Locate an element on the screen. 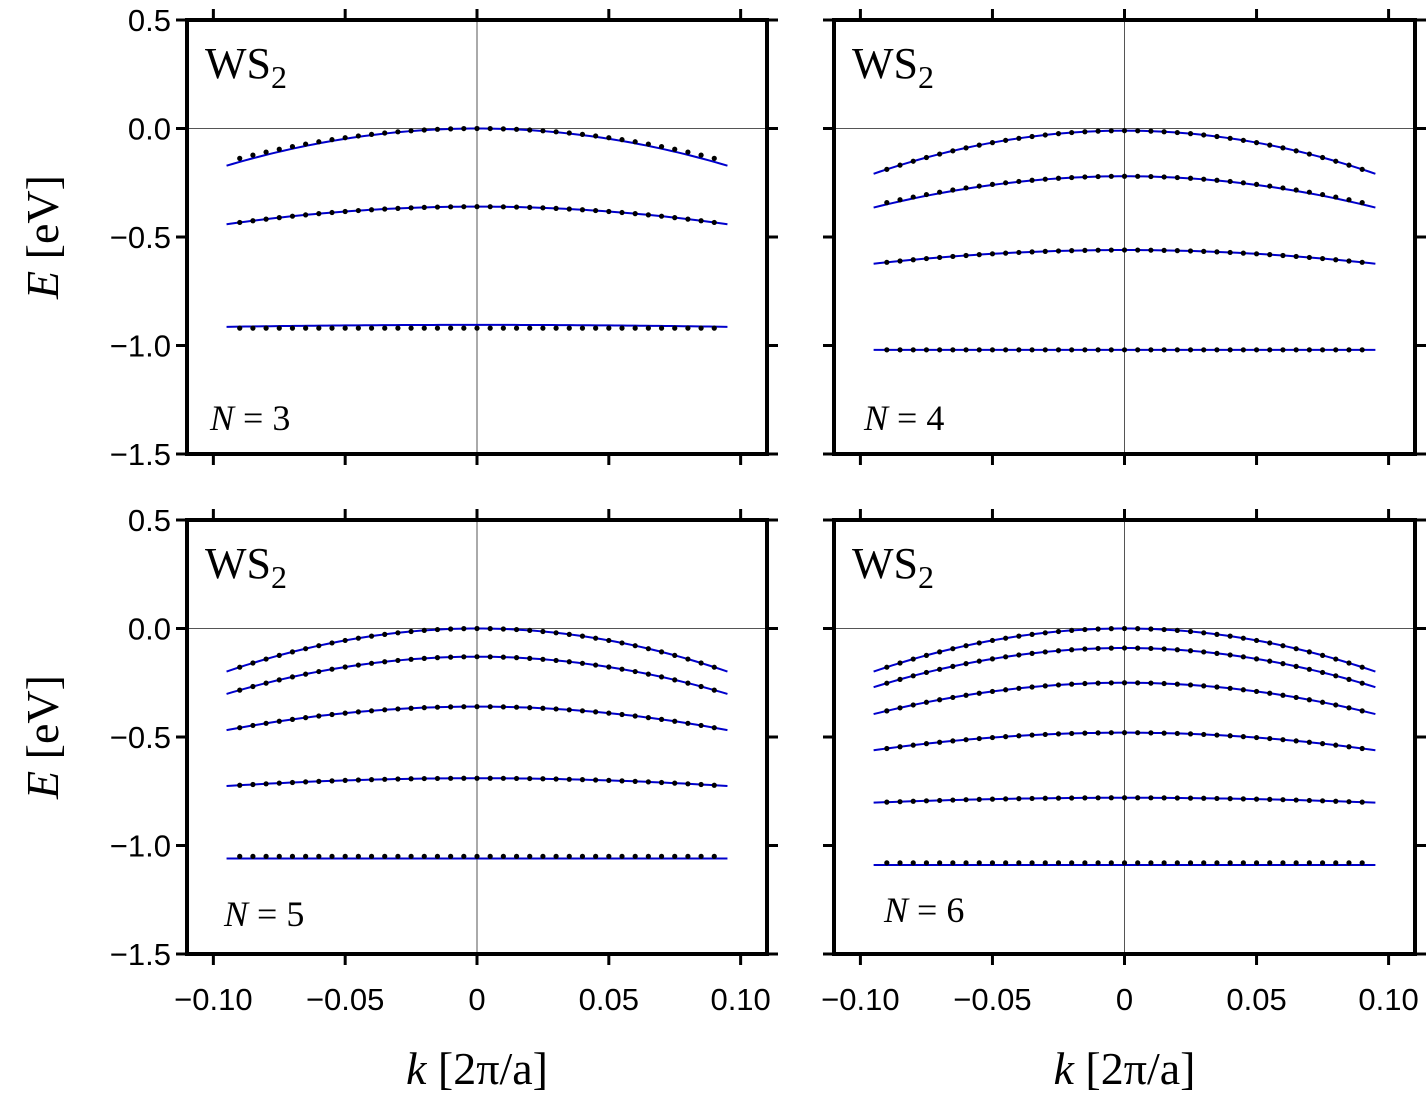 Image resolution: width=1426 pixels, height=1099 pixels. layer-count-label: N = 4 is located at coordinates (903, 418).